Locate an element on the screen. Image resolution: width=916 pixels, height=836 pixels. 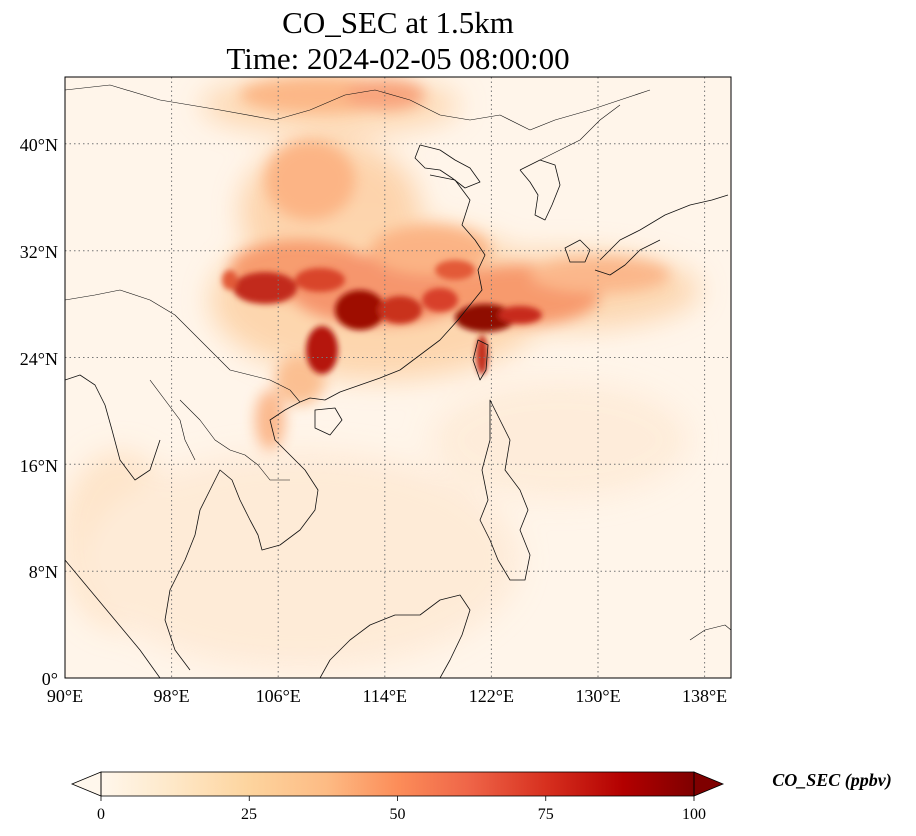
lat-tick-label: 24°N is located at coordinates (38, 359).